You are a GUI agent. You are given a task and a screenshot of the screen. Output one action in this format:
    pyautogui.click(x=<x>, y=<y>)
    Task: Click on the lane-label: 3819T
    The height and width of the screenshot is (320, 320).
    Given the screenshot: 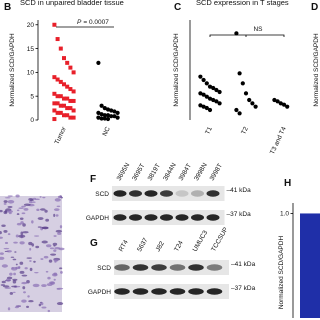 What is the action you would take?
    pyautogui.click(x=154, y=172)
    